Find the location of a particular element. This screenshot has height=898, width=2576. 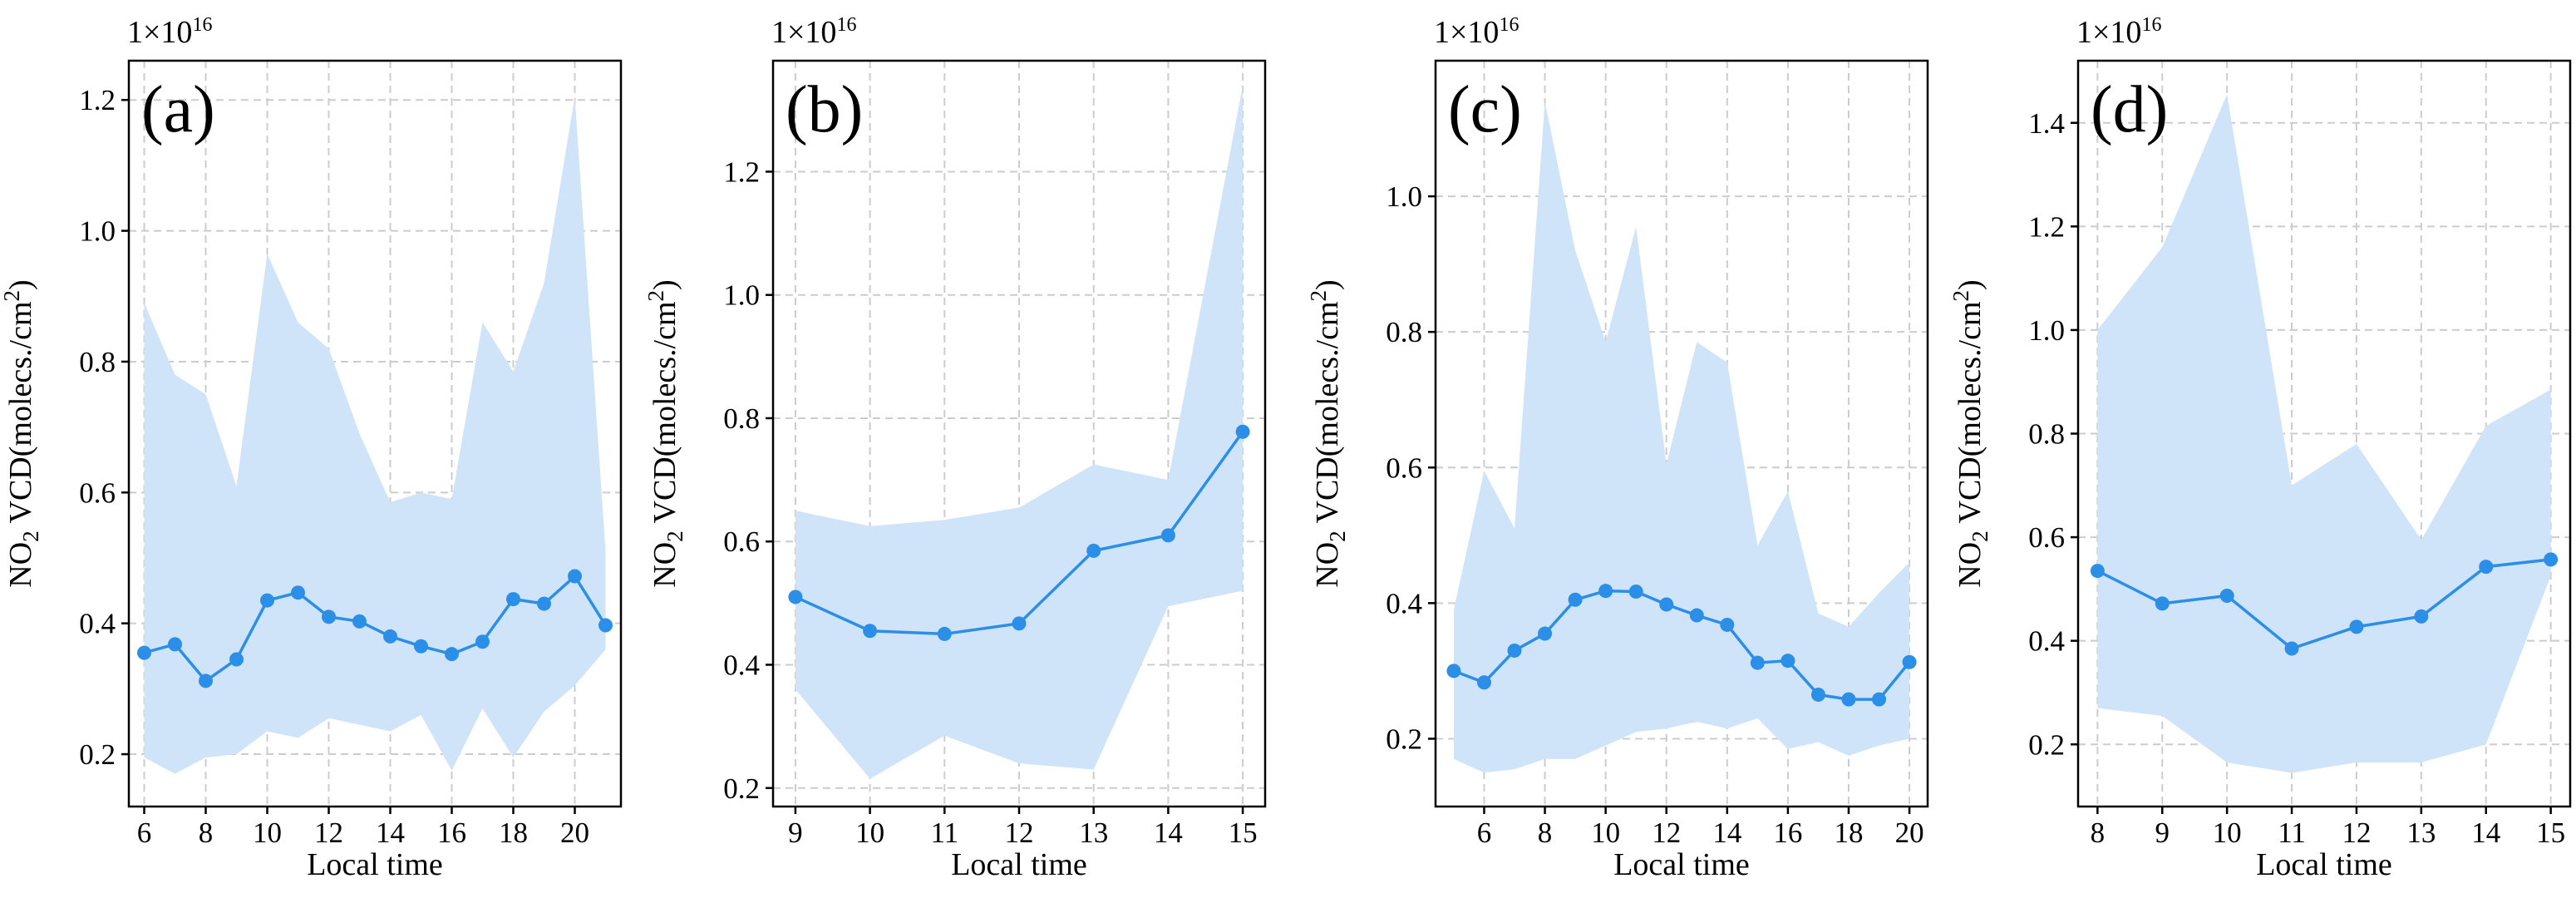

panel-letter: (d) is located at coordinates (2129, 109).